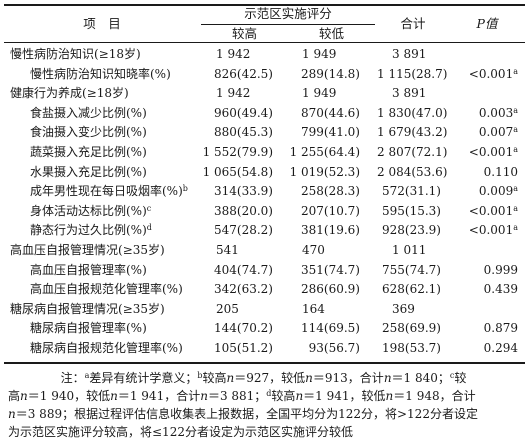  What do you see at coordinates (330, 289) in the screenshot?
I see `cell-low: 286(60.9)` at bounding box center [330, 289].